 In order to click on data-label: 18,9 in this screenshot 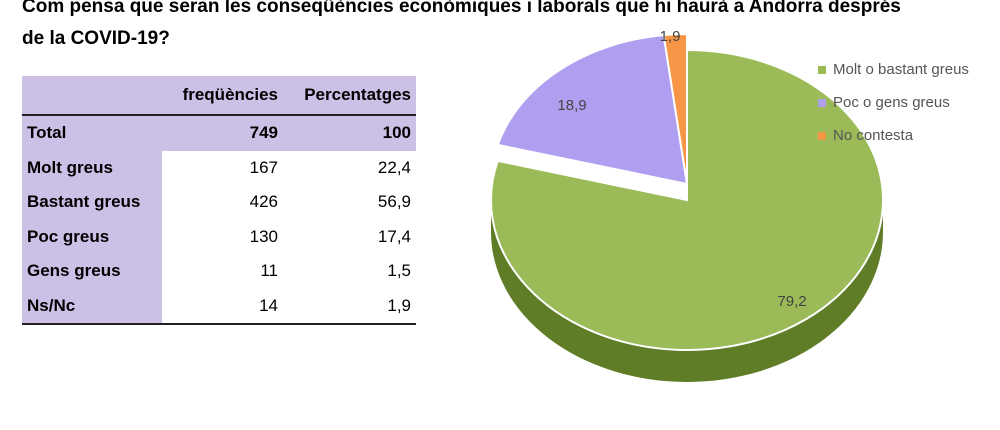, I will do `click(571, 105)`.